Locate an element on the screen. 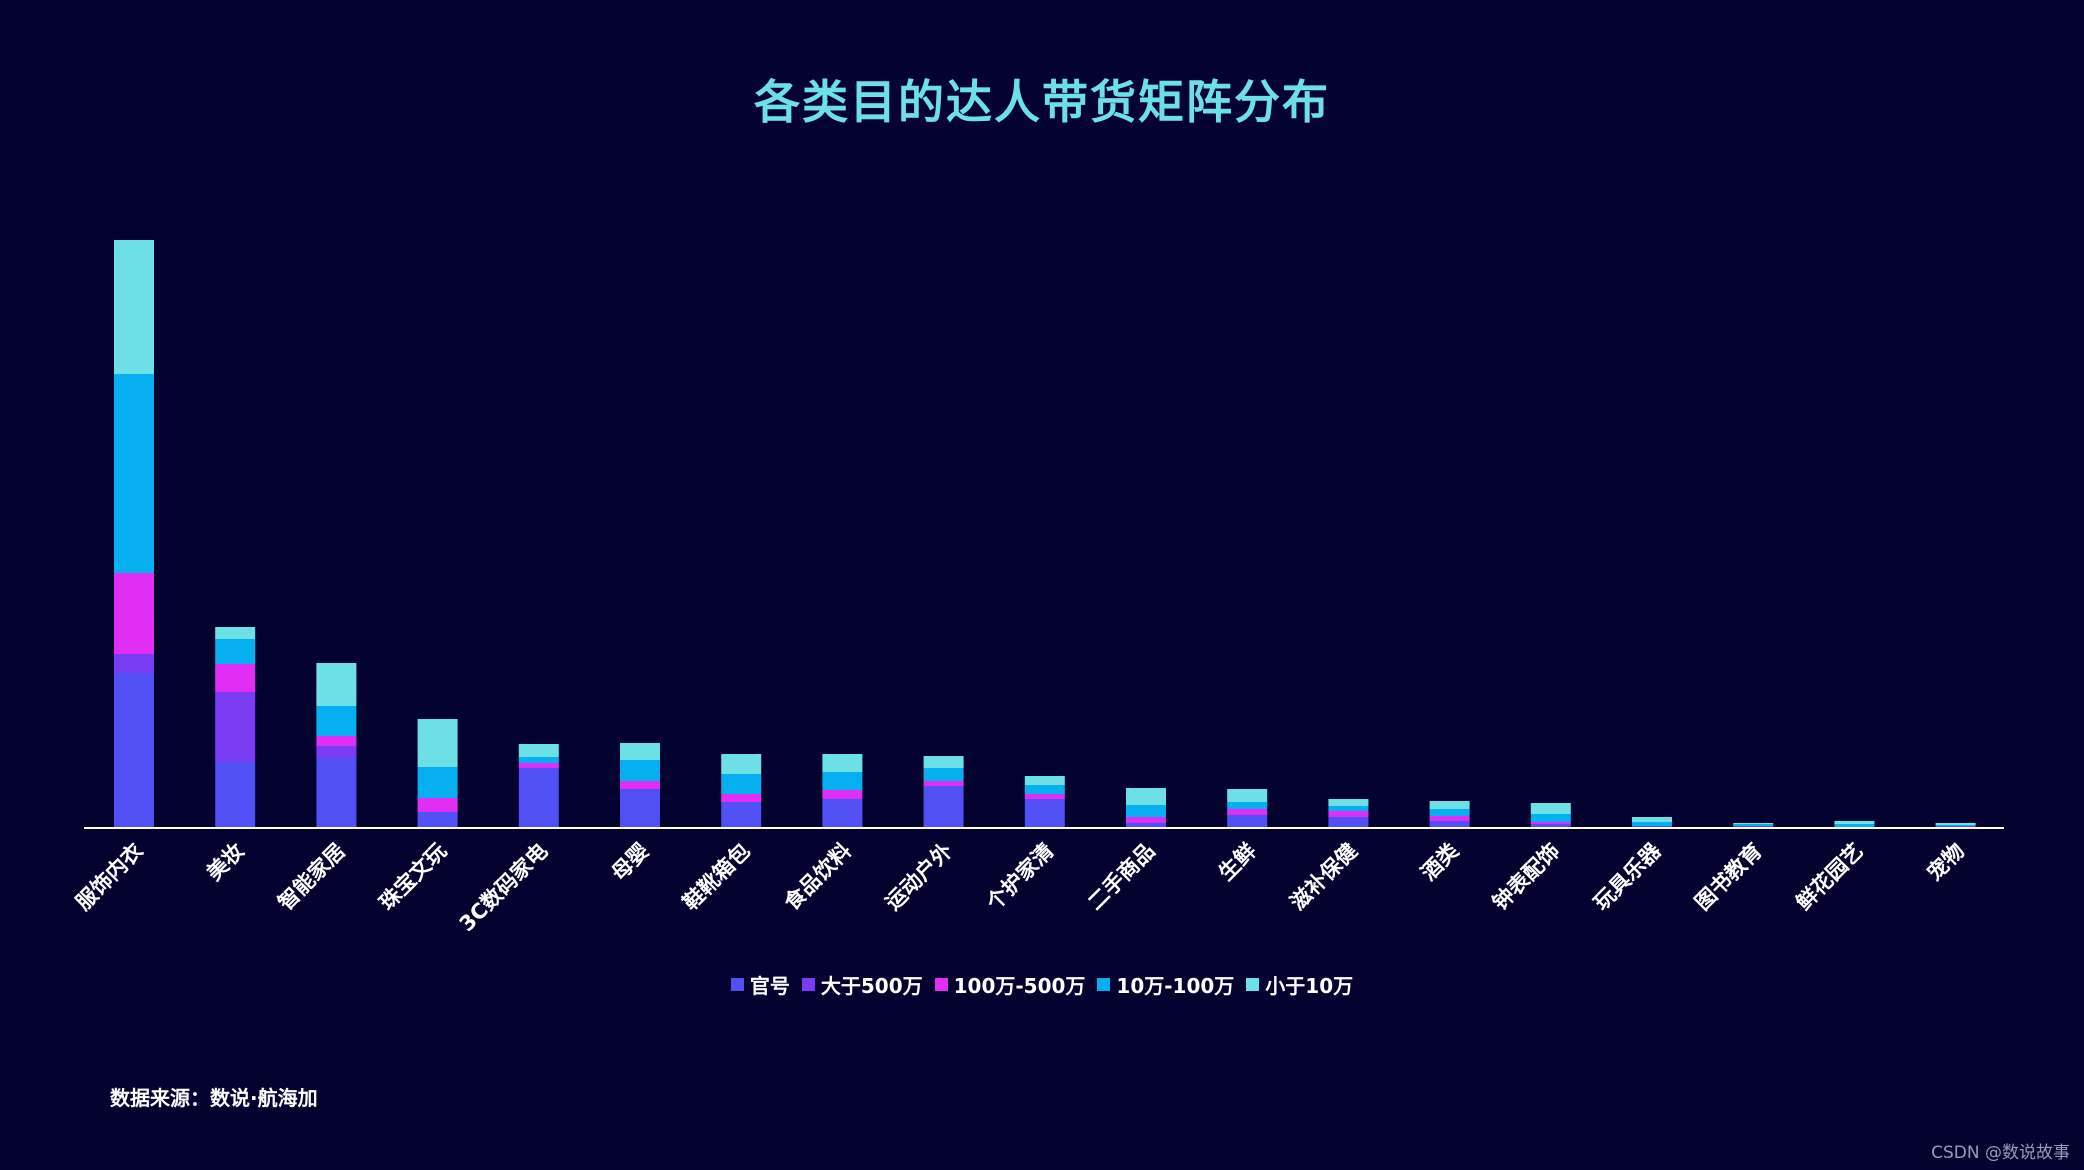  legend-item-1: 大于500万 is located at coordinates (862, 984).